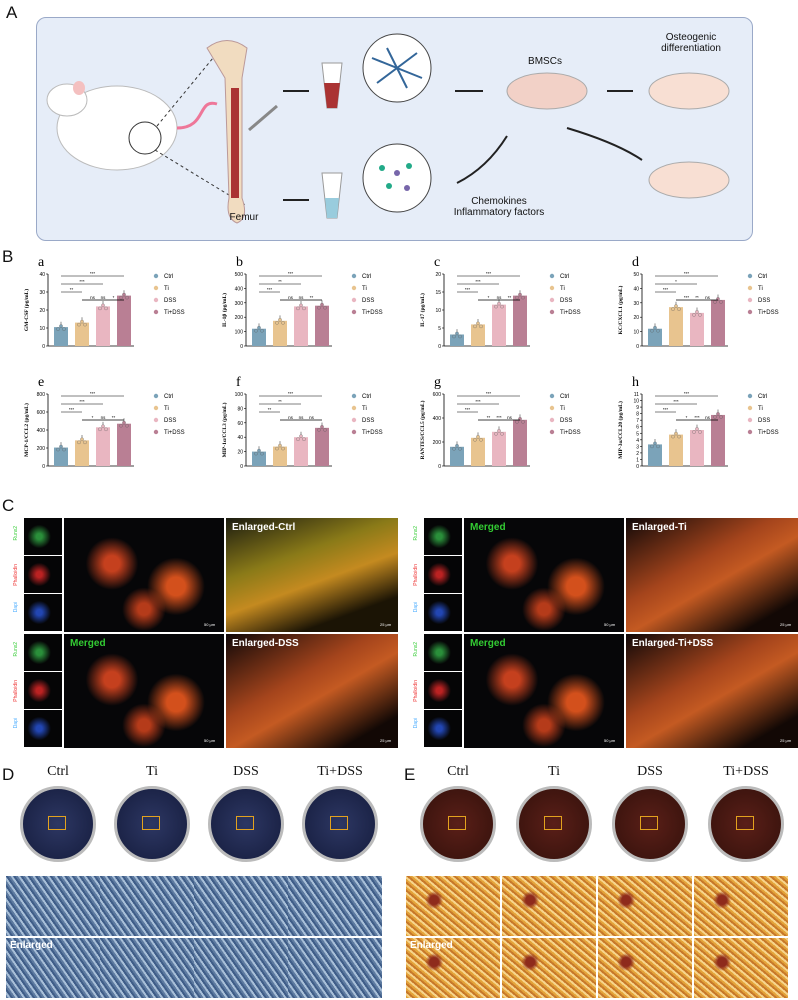 The width and height of the screenshot is (798, 1000). Describe the element at coordinates (240, 424) in the screenshot. I see `y-tick-label: 60` at that location.